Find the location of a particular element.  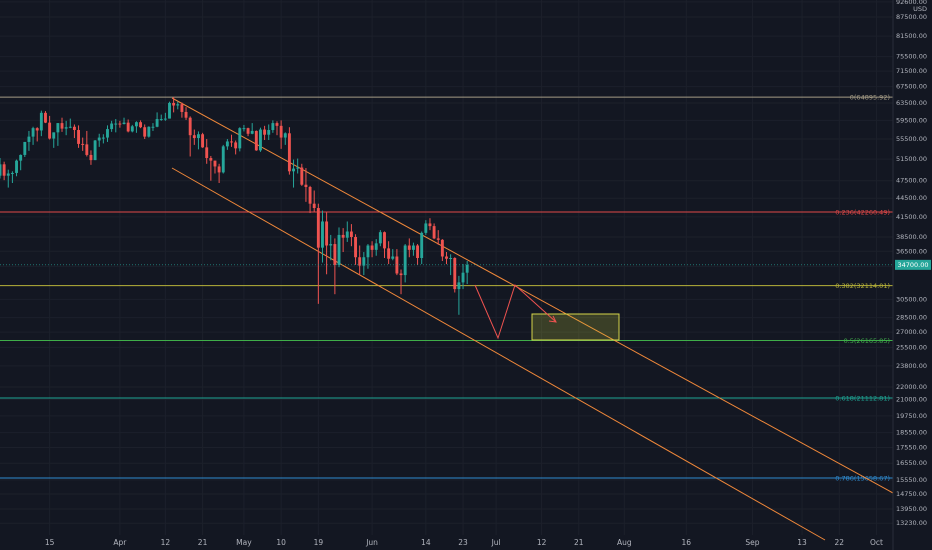

y-tick-label: 30500.00 is located at coordinates (911, 299).